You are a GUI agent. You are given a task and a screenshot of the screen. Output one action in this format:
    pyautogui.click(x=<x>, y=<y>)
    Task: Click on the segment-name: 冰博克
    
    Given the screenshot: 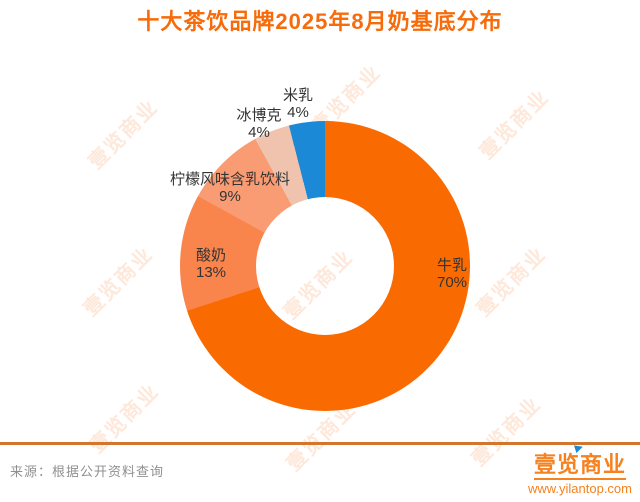 What is the action you would take?
    pyautogui.click(x=259, y=115)
    